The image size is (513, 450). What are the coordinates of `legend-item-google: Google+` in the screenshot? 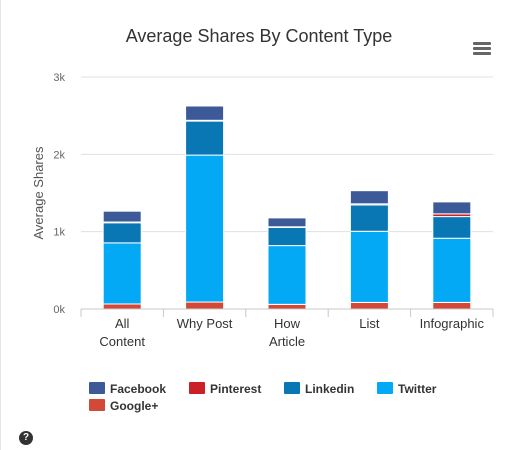 It's located at (123, 406).